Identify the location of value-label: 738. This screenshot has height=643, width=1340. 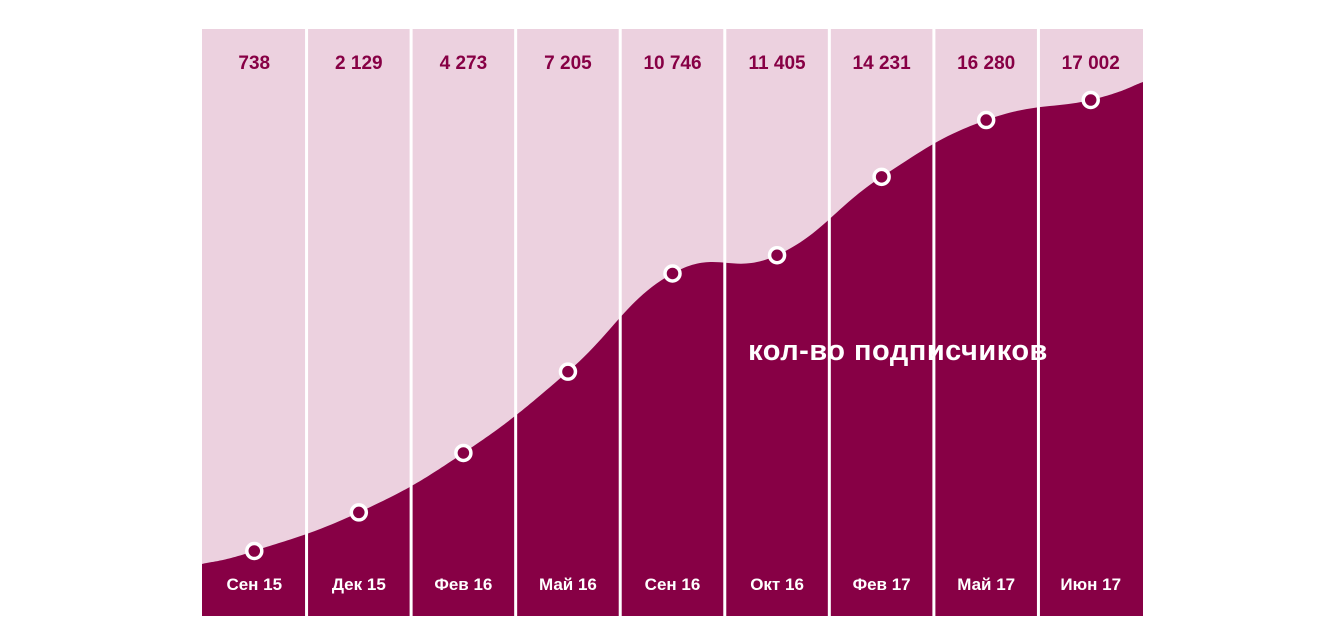
(254, 63).